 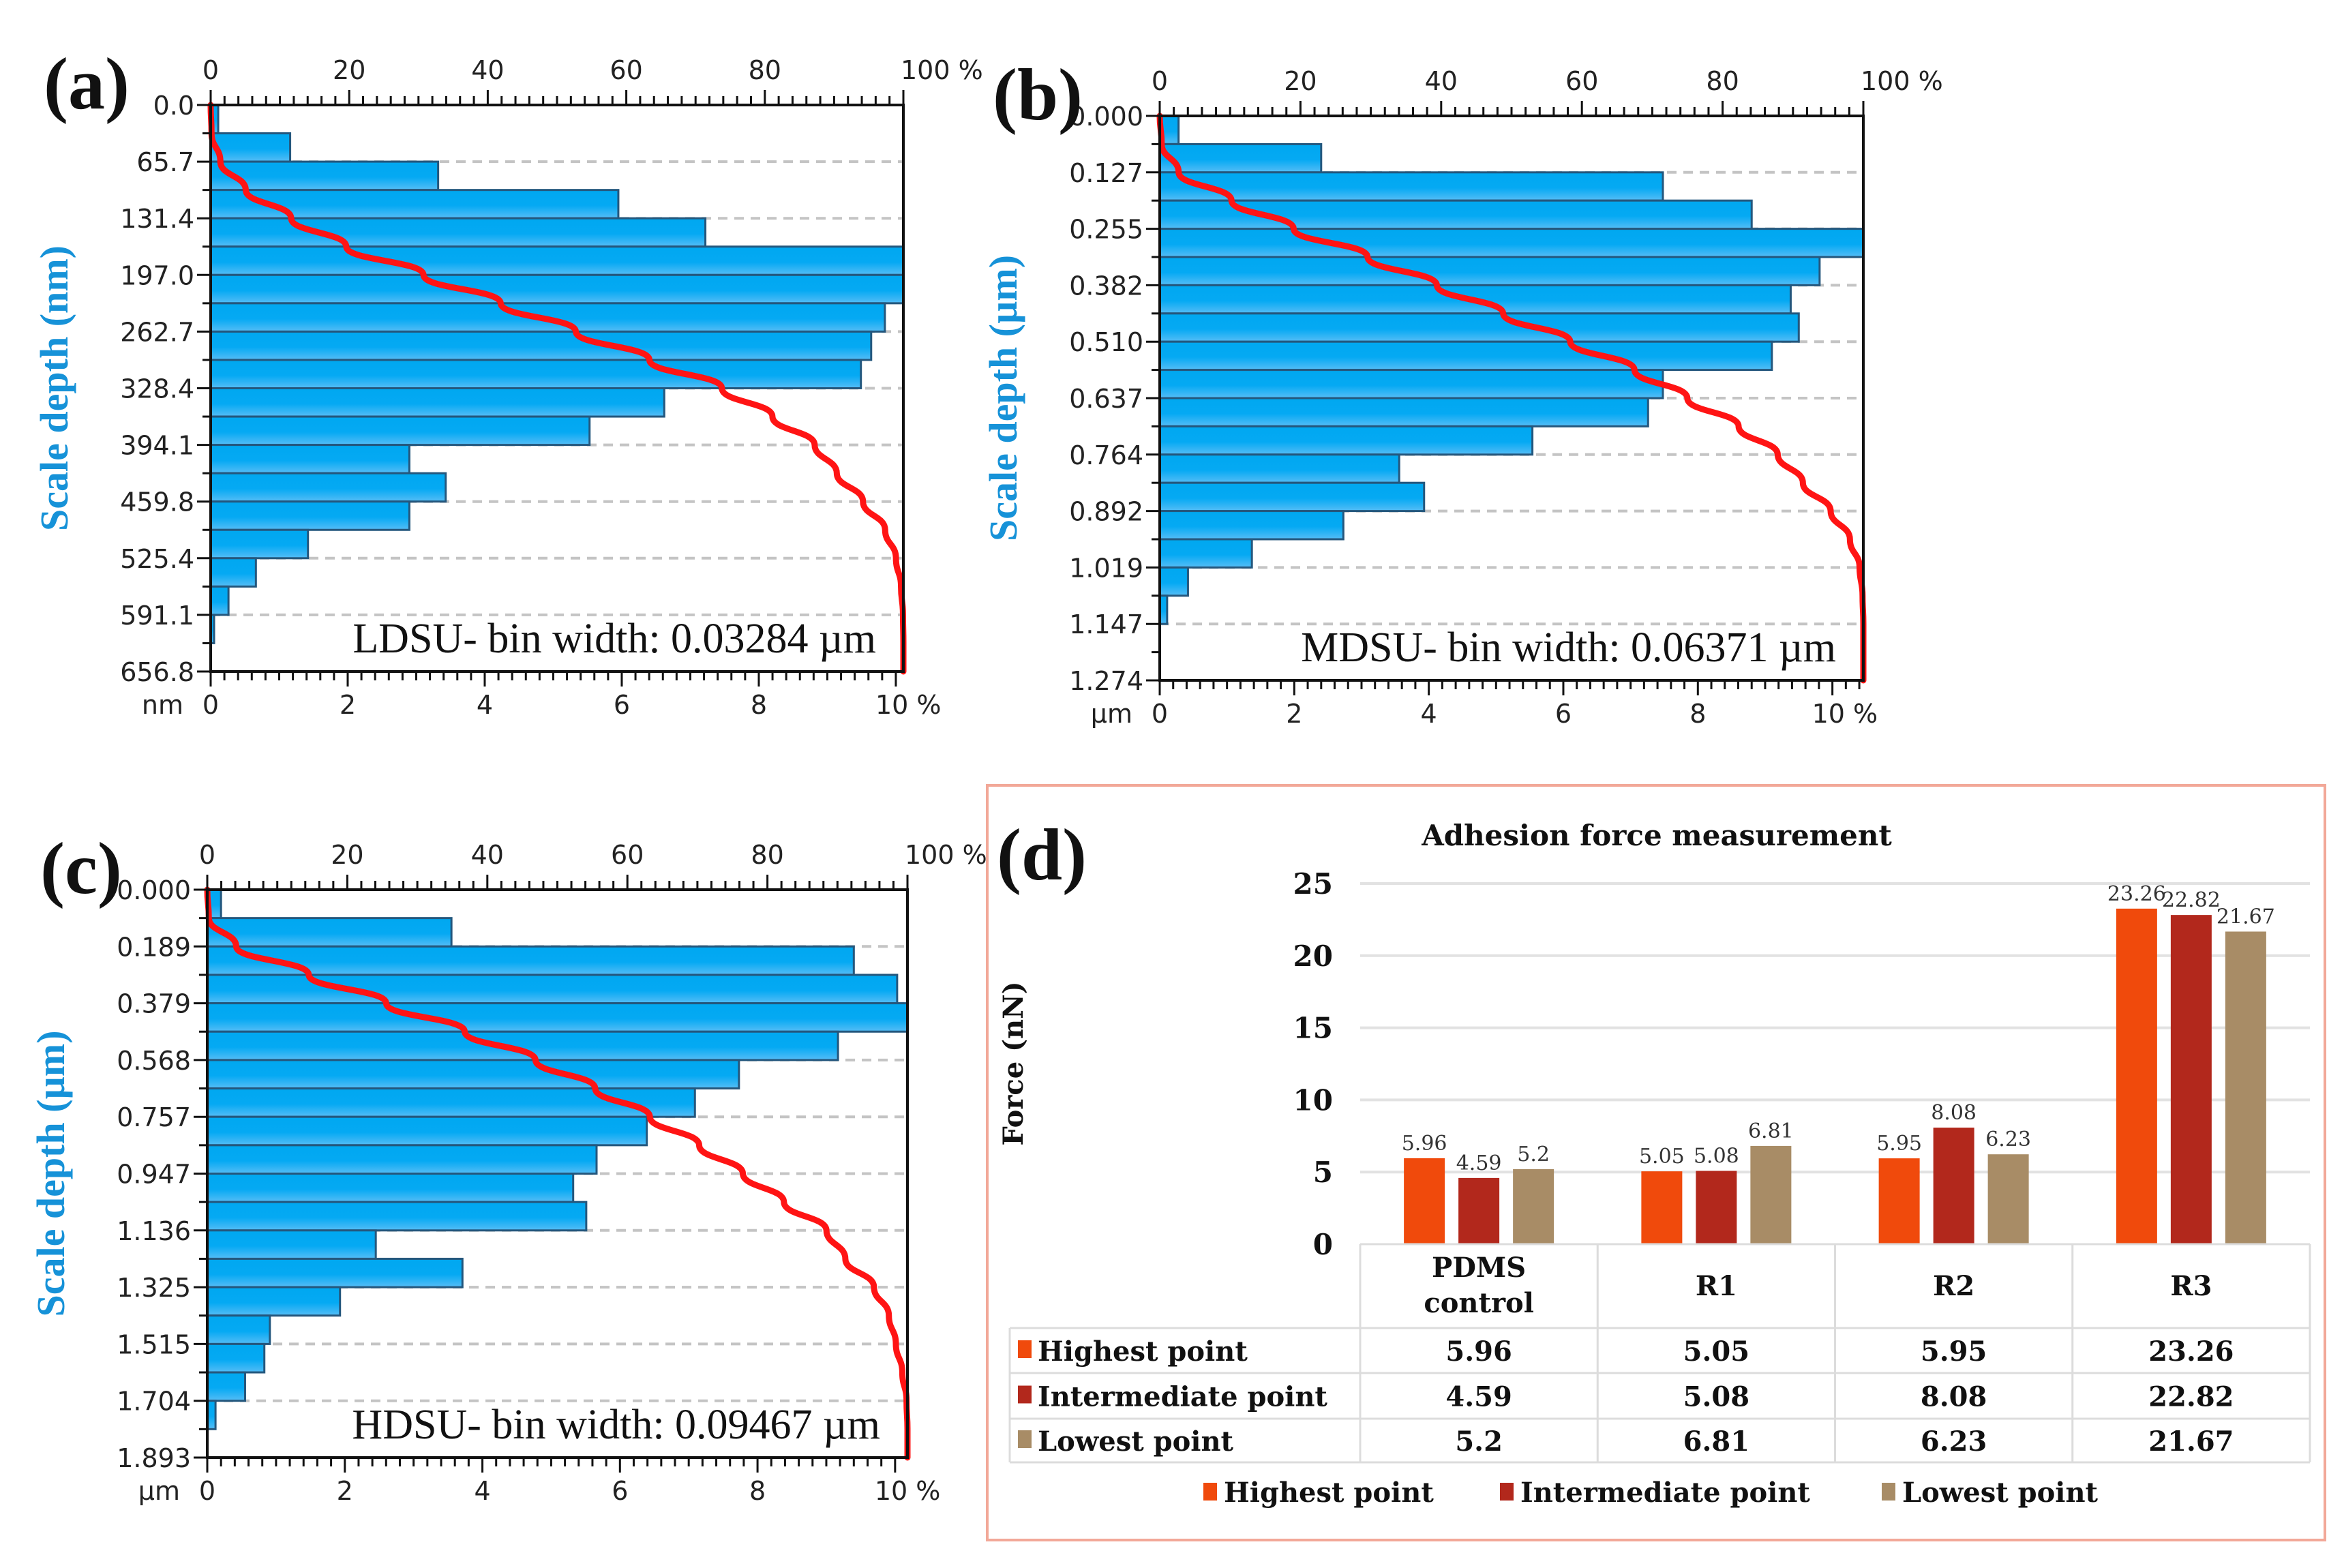 I want to click on cumulative-curve, so click(x=557, y=1173).